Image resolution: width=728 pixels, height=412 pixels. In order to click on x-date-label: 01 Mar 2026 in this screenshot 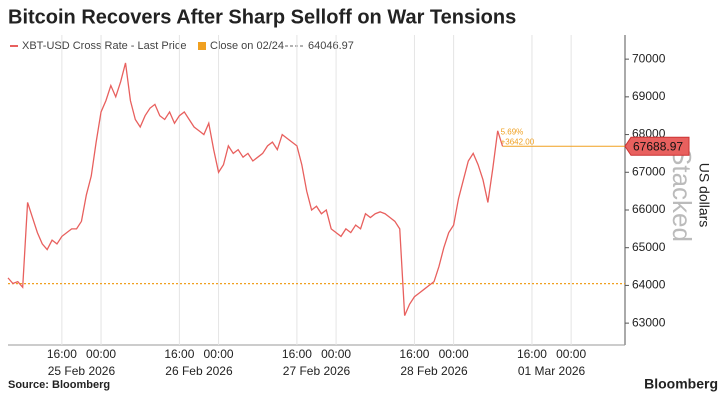, I will do `click(552, 371)`.